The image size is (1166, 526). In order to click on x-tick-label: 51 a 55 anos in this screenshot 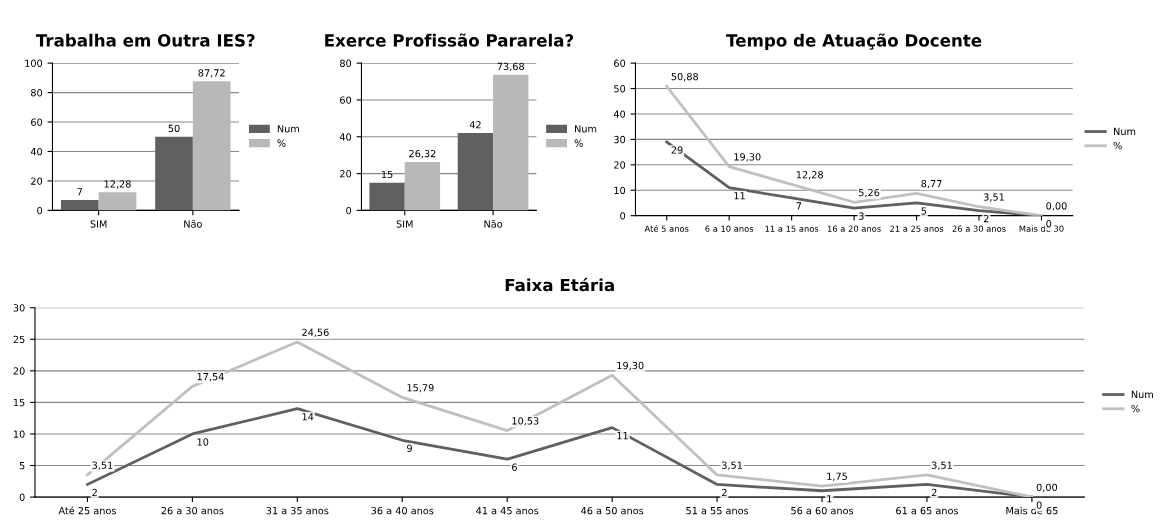, I will do `click(717, 511)`.